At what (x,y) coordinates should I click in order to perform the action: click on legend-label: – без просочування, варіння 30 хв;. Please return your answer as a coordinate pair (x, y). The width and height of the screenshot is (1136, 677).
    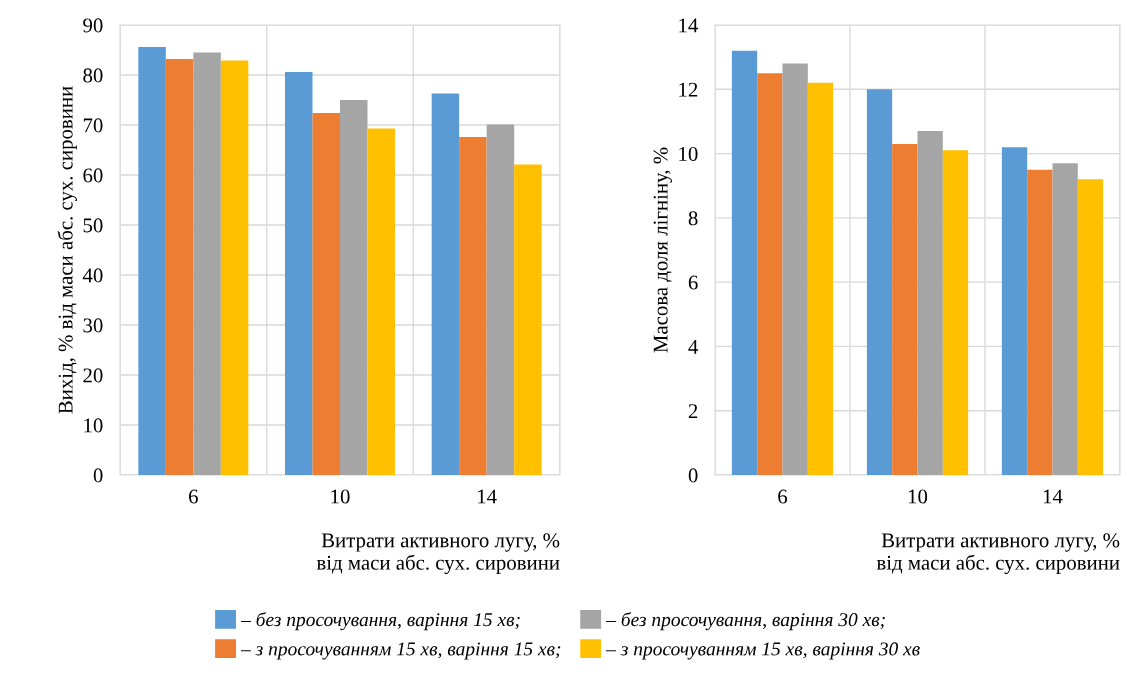
    Looking at the image, I should click on (745, 621).